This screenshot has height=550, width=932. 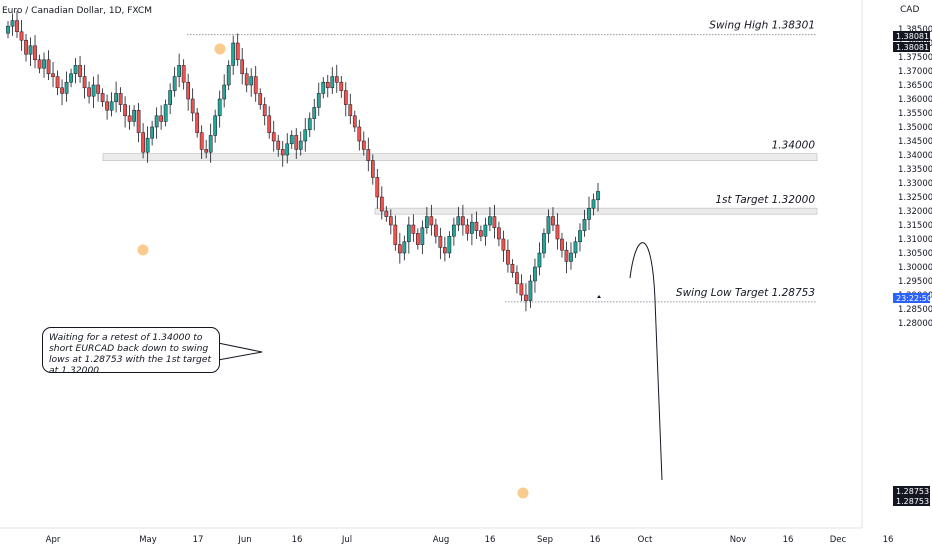 I want to click on price-tick: 1.37500, so click(x=915, y=58).